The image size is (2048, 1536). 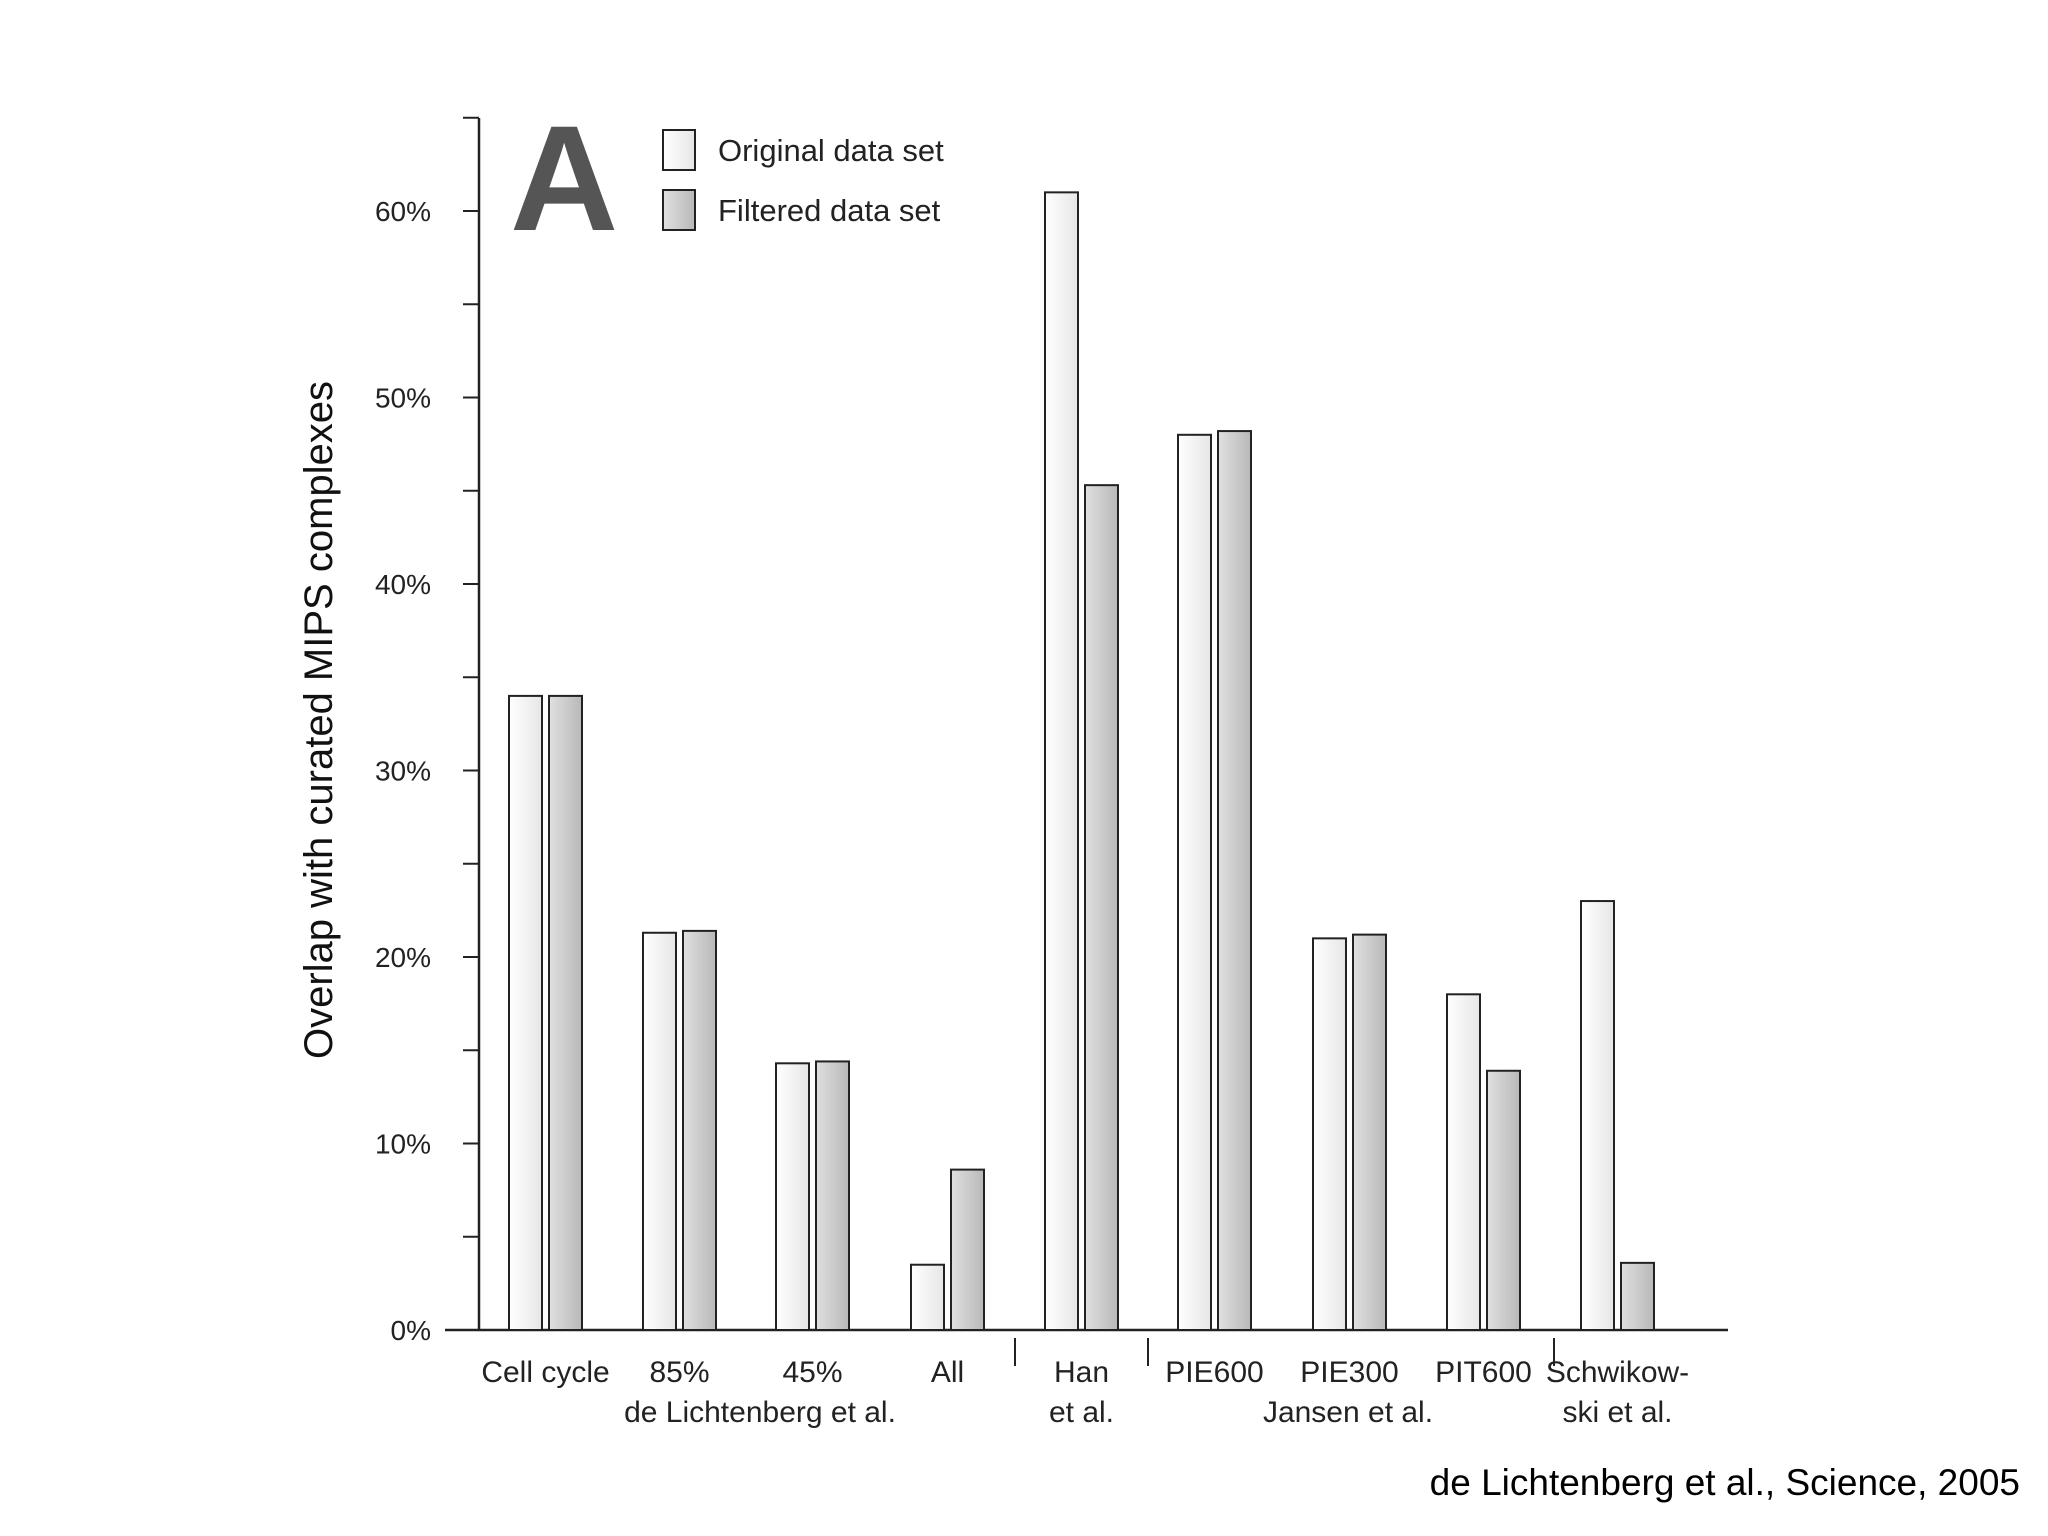 What do you see at coordinates (679, 210) in the screenshot?
I see `legend-swatch-filtered` at bounding box center [679, 210].